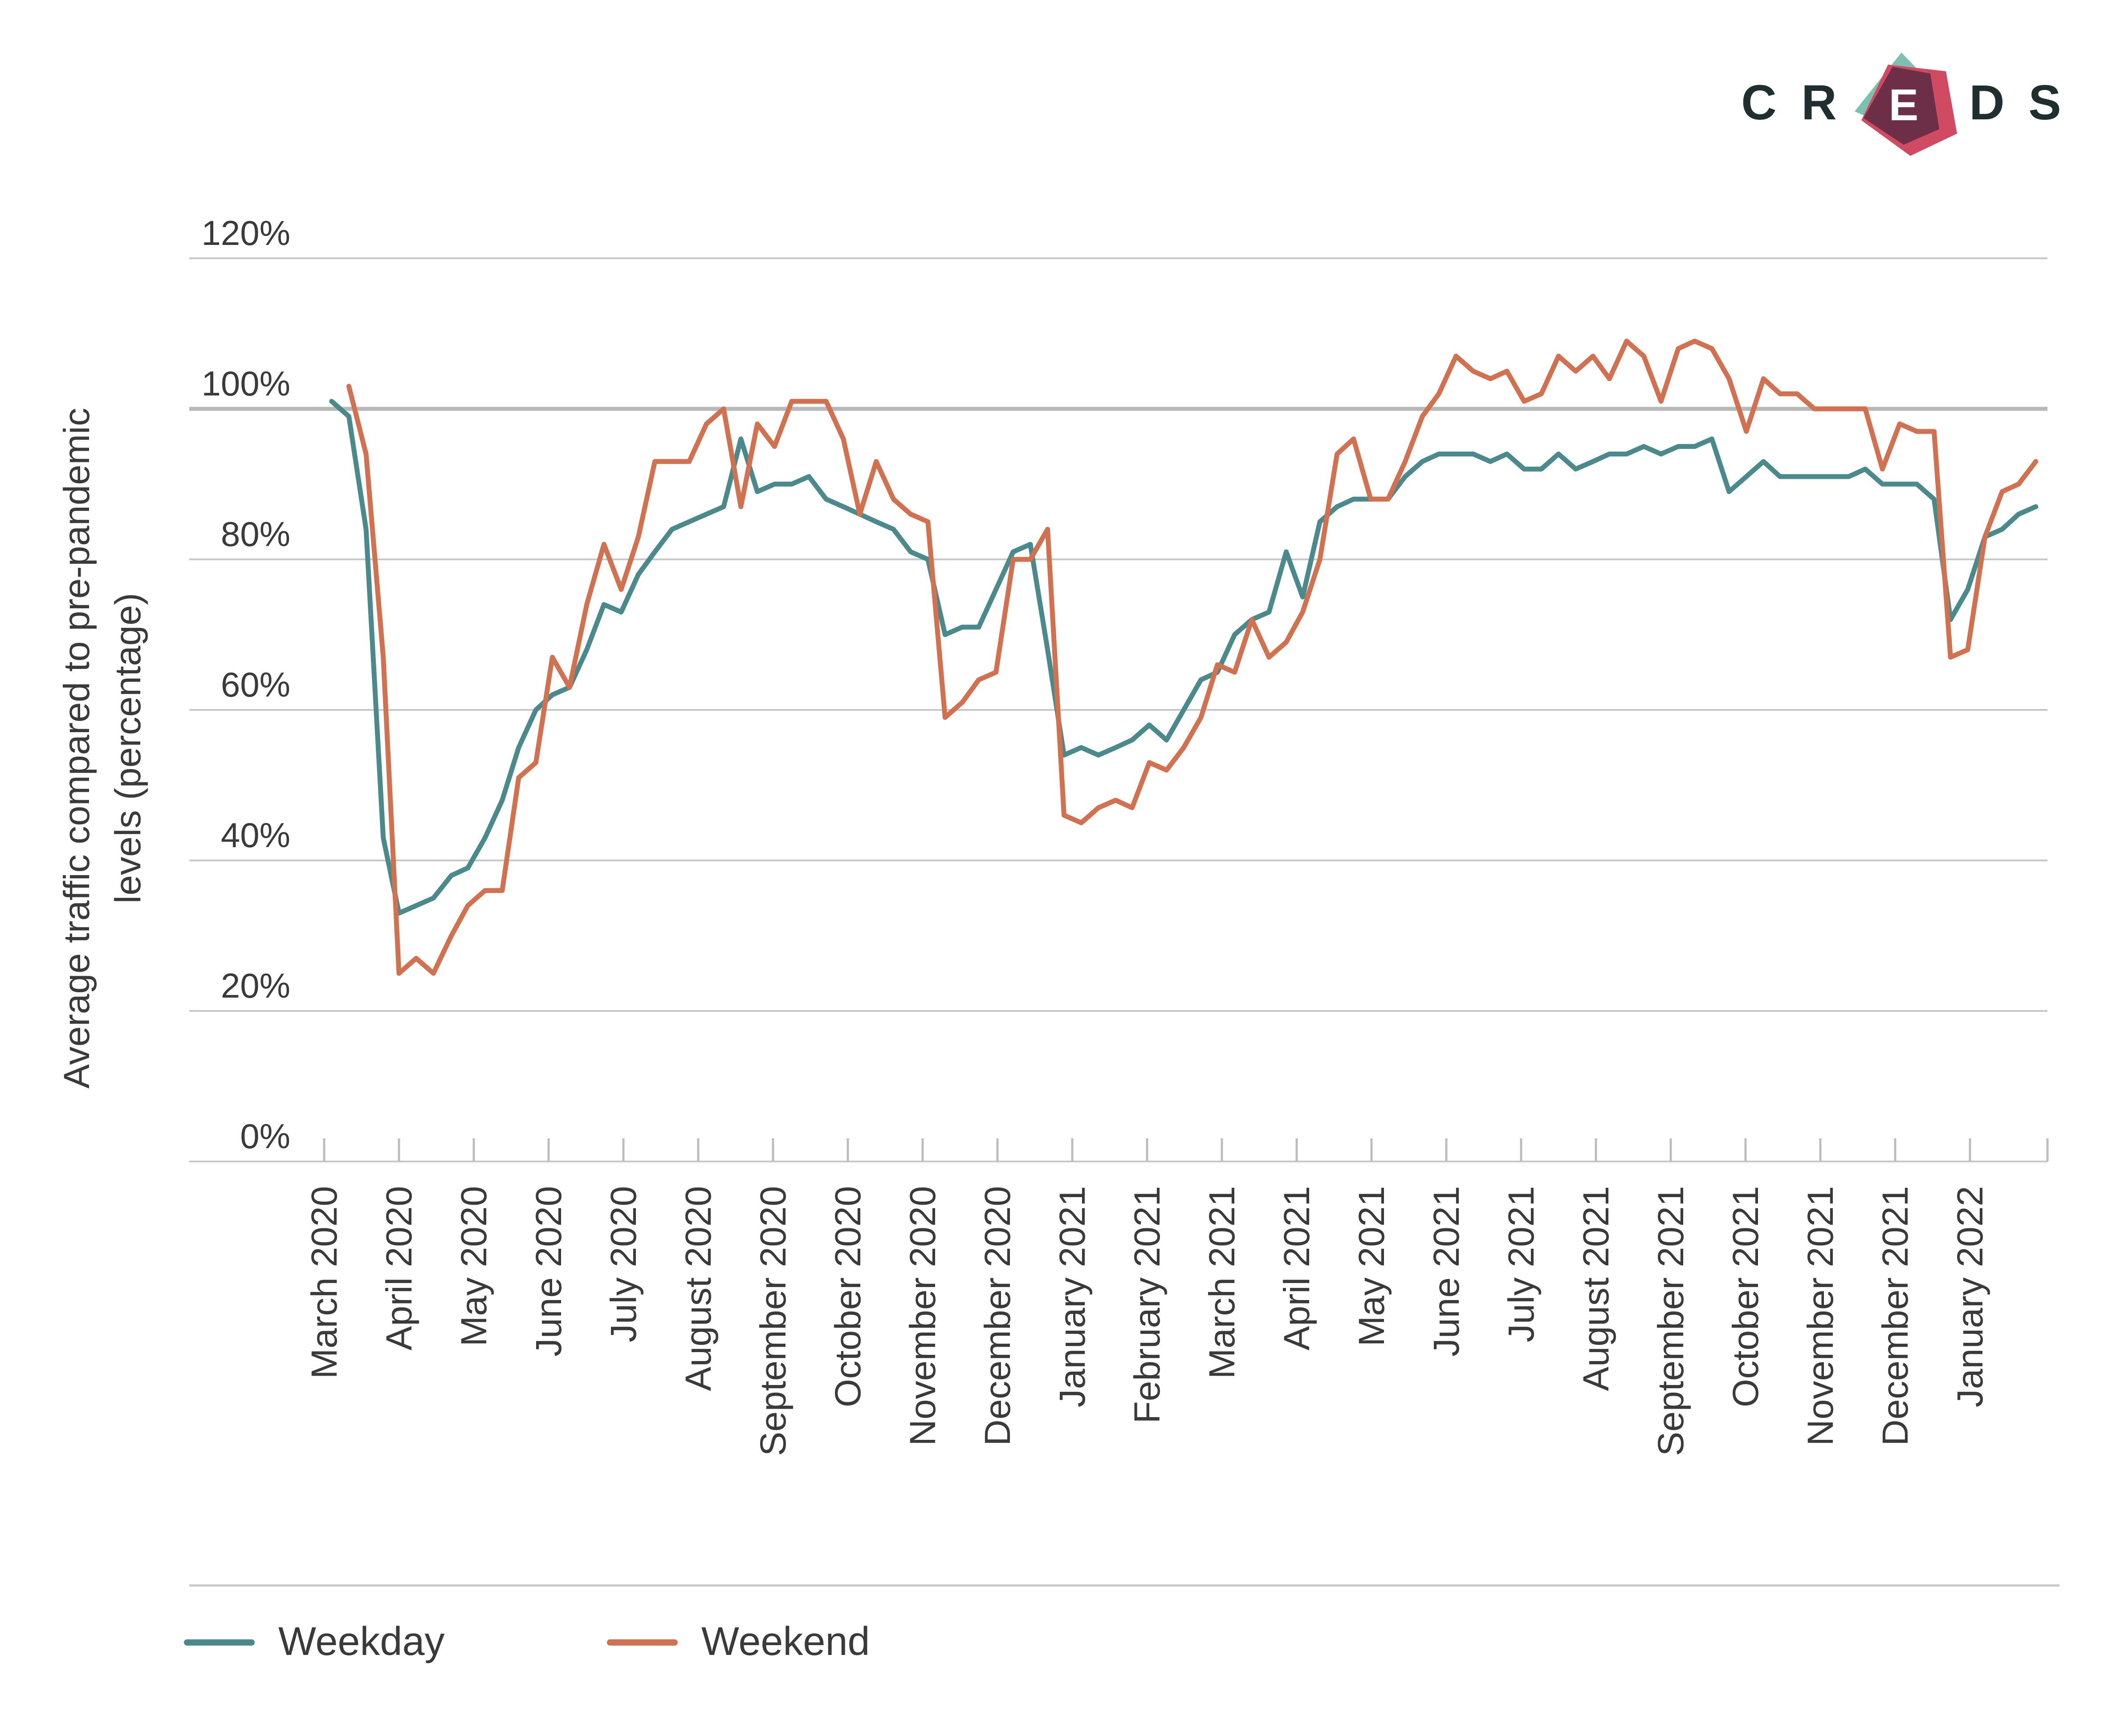 The height and width of the screenshot is (1736, 2104). Describe the element at coordinates (1758, 102) in the screenshot. I see `logo-letter-c: C` at that location.